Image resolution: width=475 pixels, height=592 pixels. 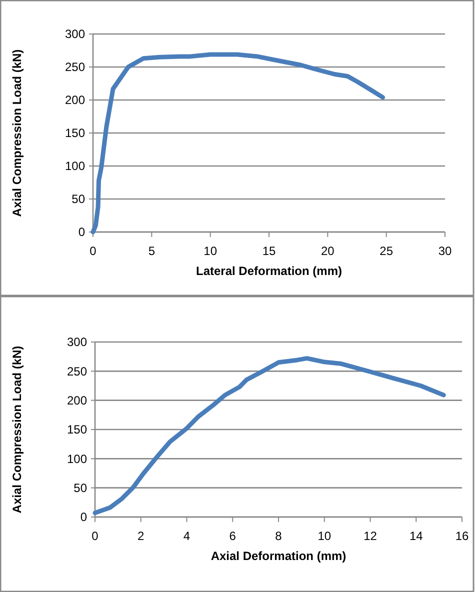 What do you see at coordinates (327, 251) in the screenshot?
I see `x-tick-label: 20` at bounding box center [327, 251].